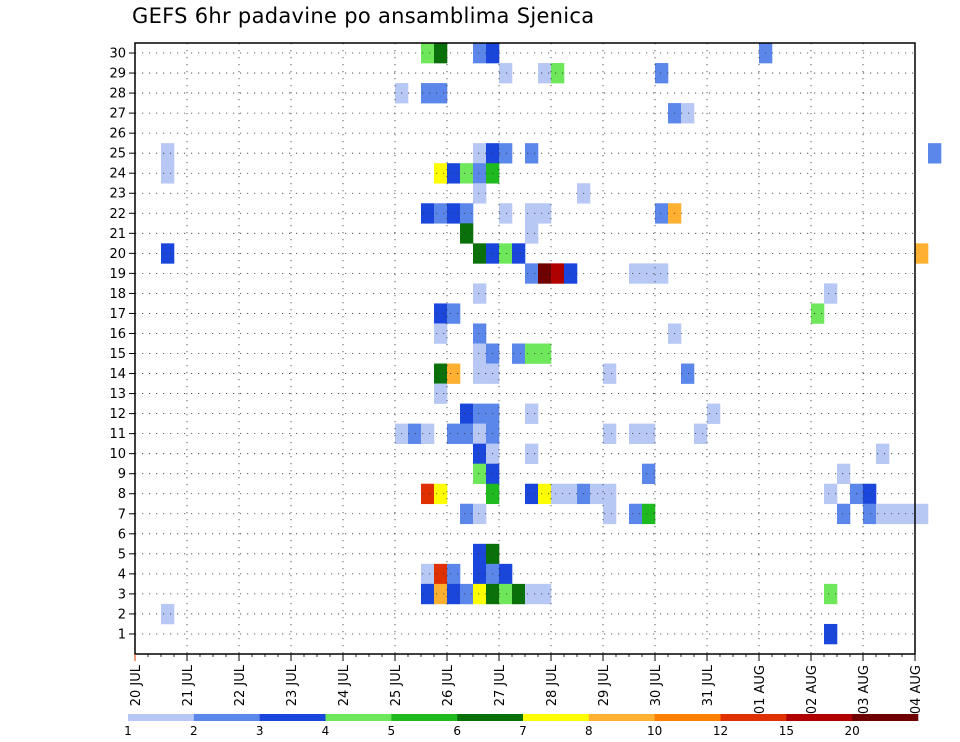 Image resolution: width=960 pixels, height=742 pixels. What do you see at coordinates (117, 254) in the screenshot?
I see `y-tick-label: 20` at bounding box center [117, 254].